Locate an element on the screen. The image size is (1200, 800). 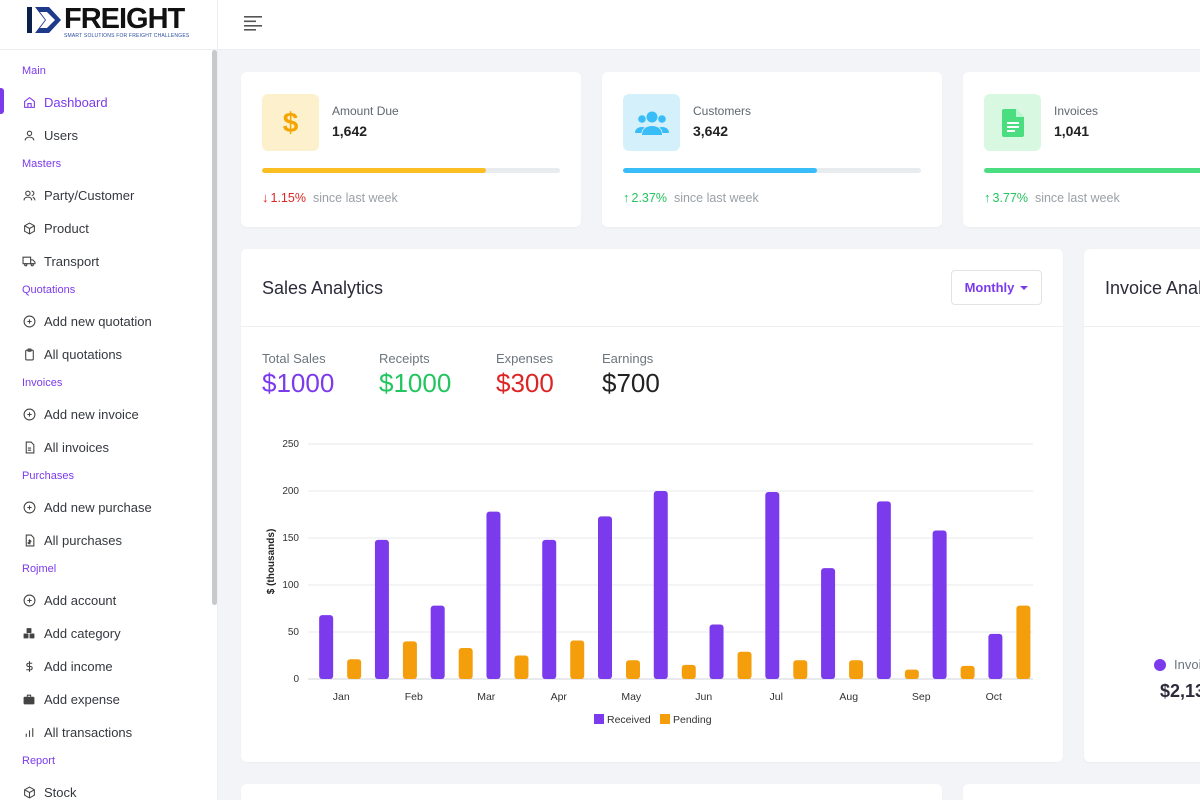
sidebar-item-label: Users is located at coordinates (61, 135).